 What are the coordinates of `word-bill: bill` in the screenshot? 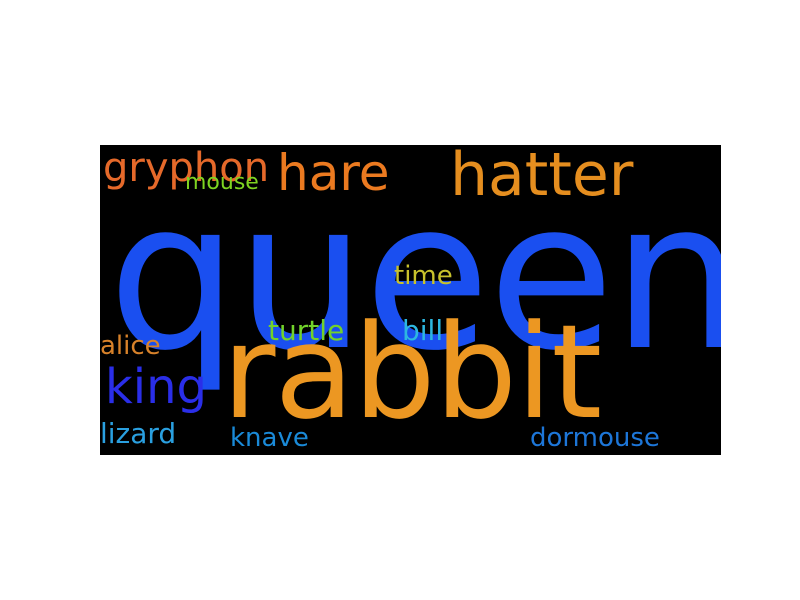 It's located at (423, 330).